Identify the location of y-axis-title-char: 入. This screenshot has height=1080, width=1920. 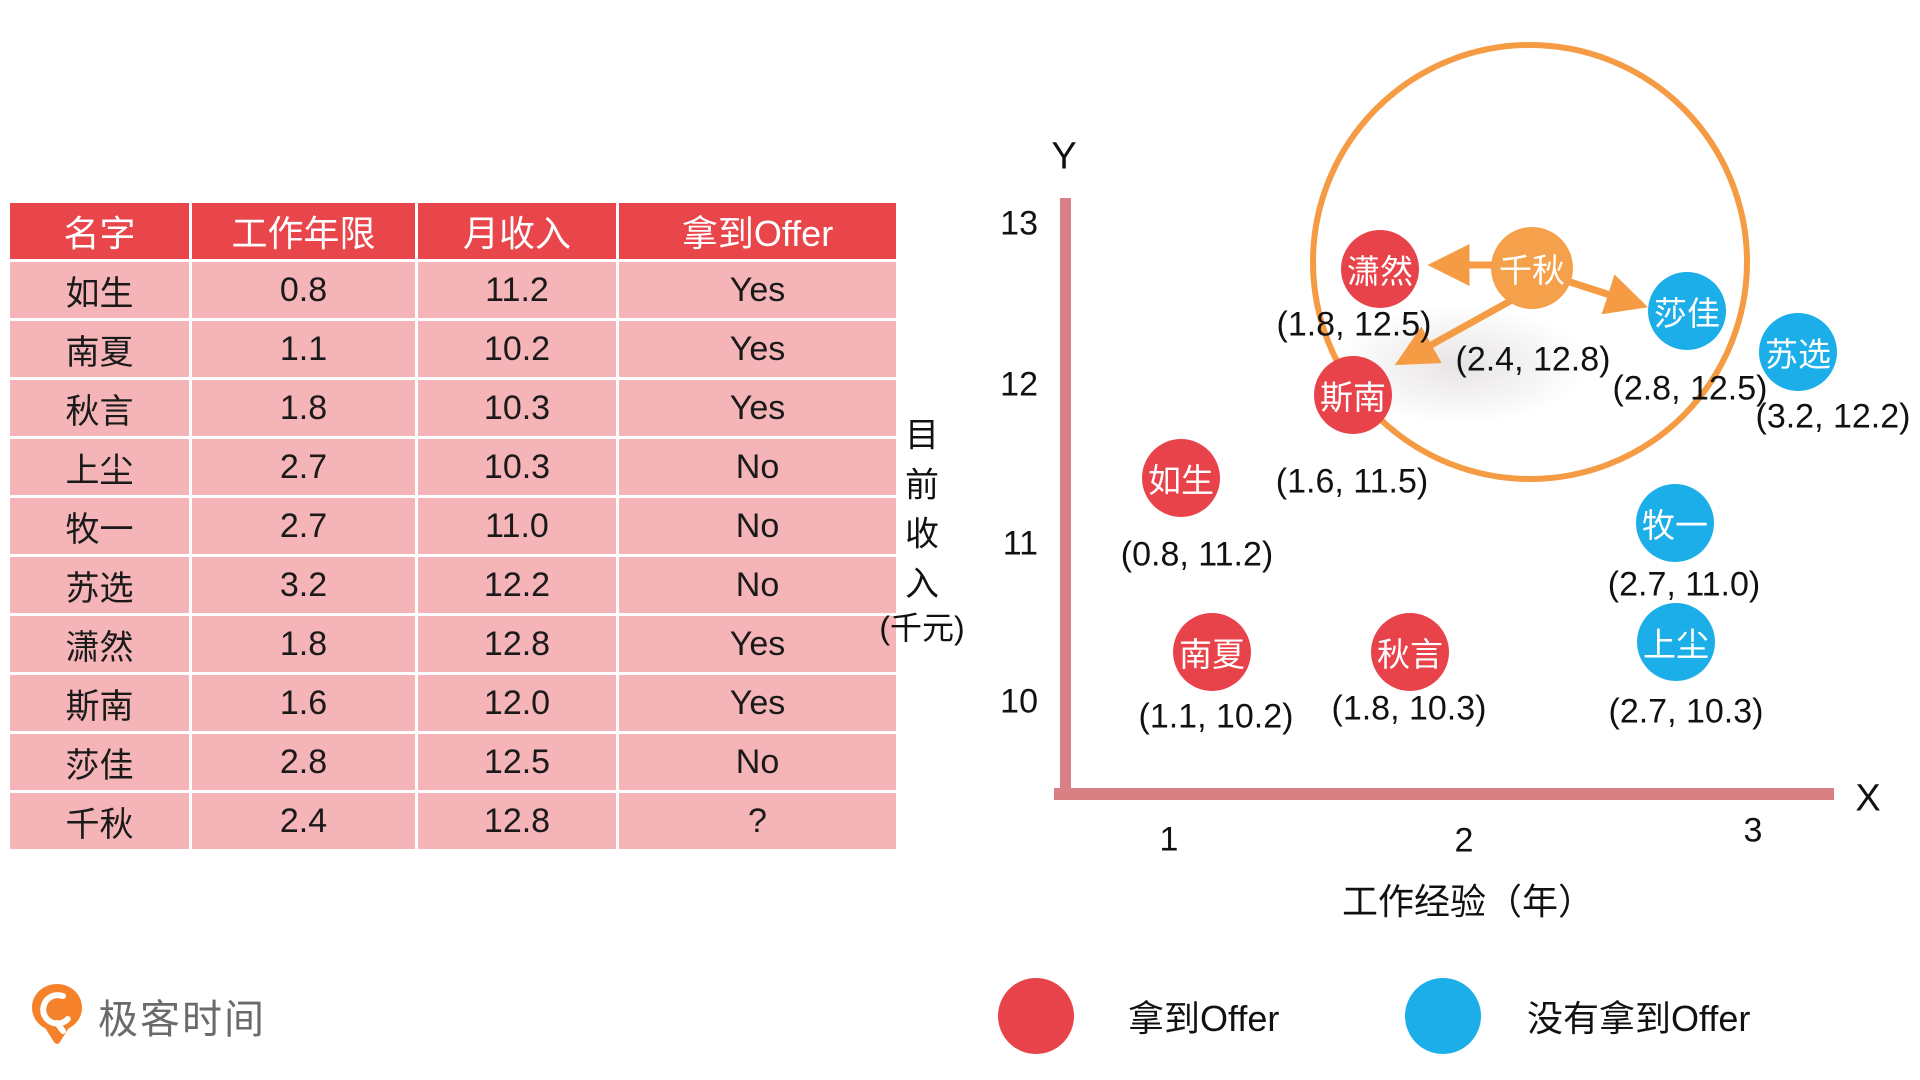
(922, 584).